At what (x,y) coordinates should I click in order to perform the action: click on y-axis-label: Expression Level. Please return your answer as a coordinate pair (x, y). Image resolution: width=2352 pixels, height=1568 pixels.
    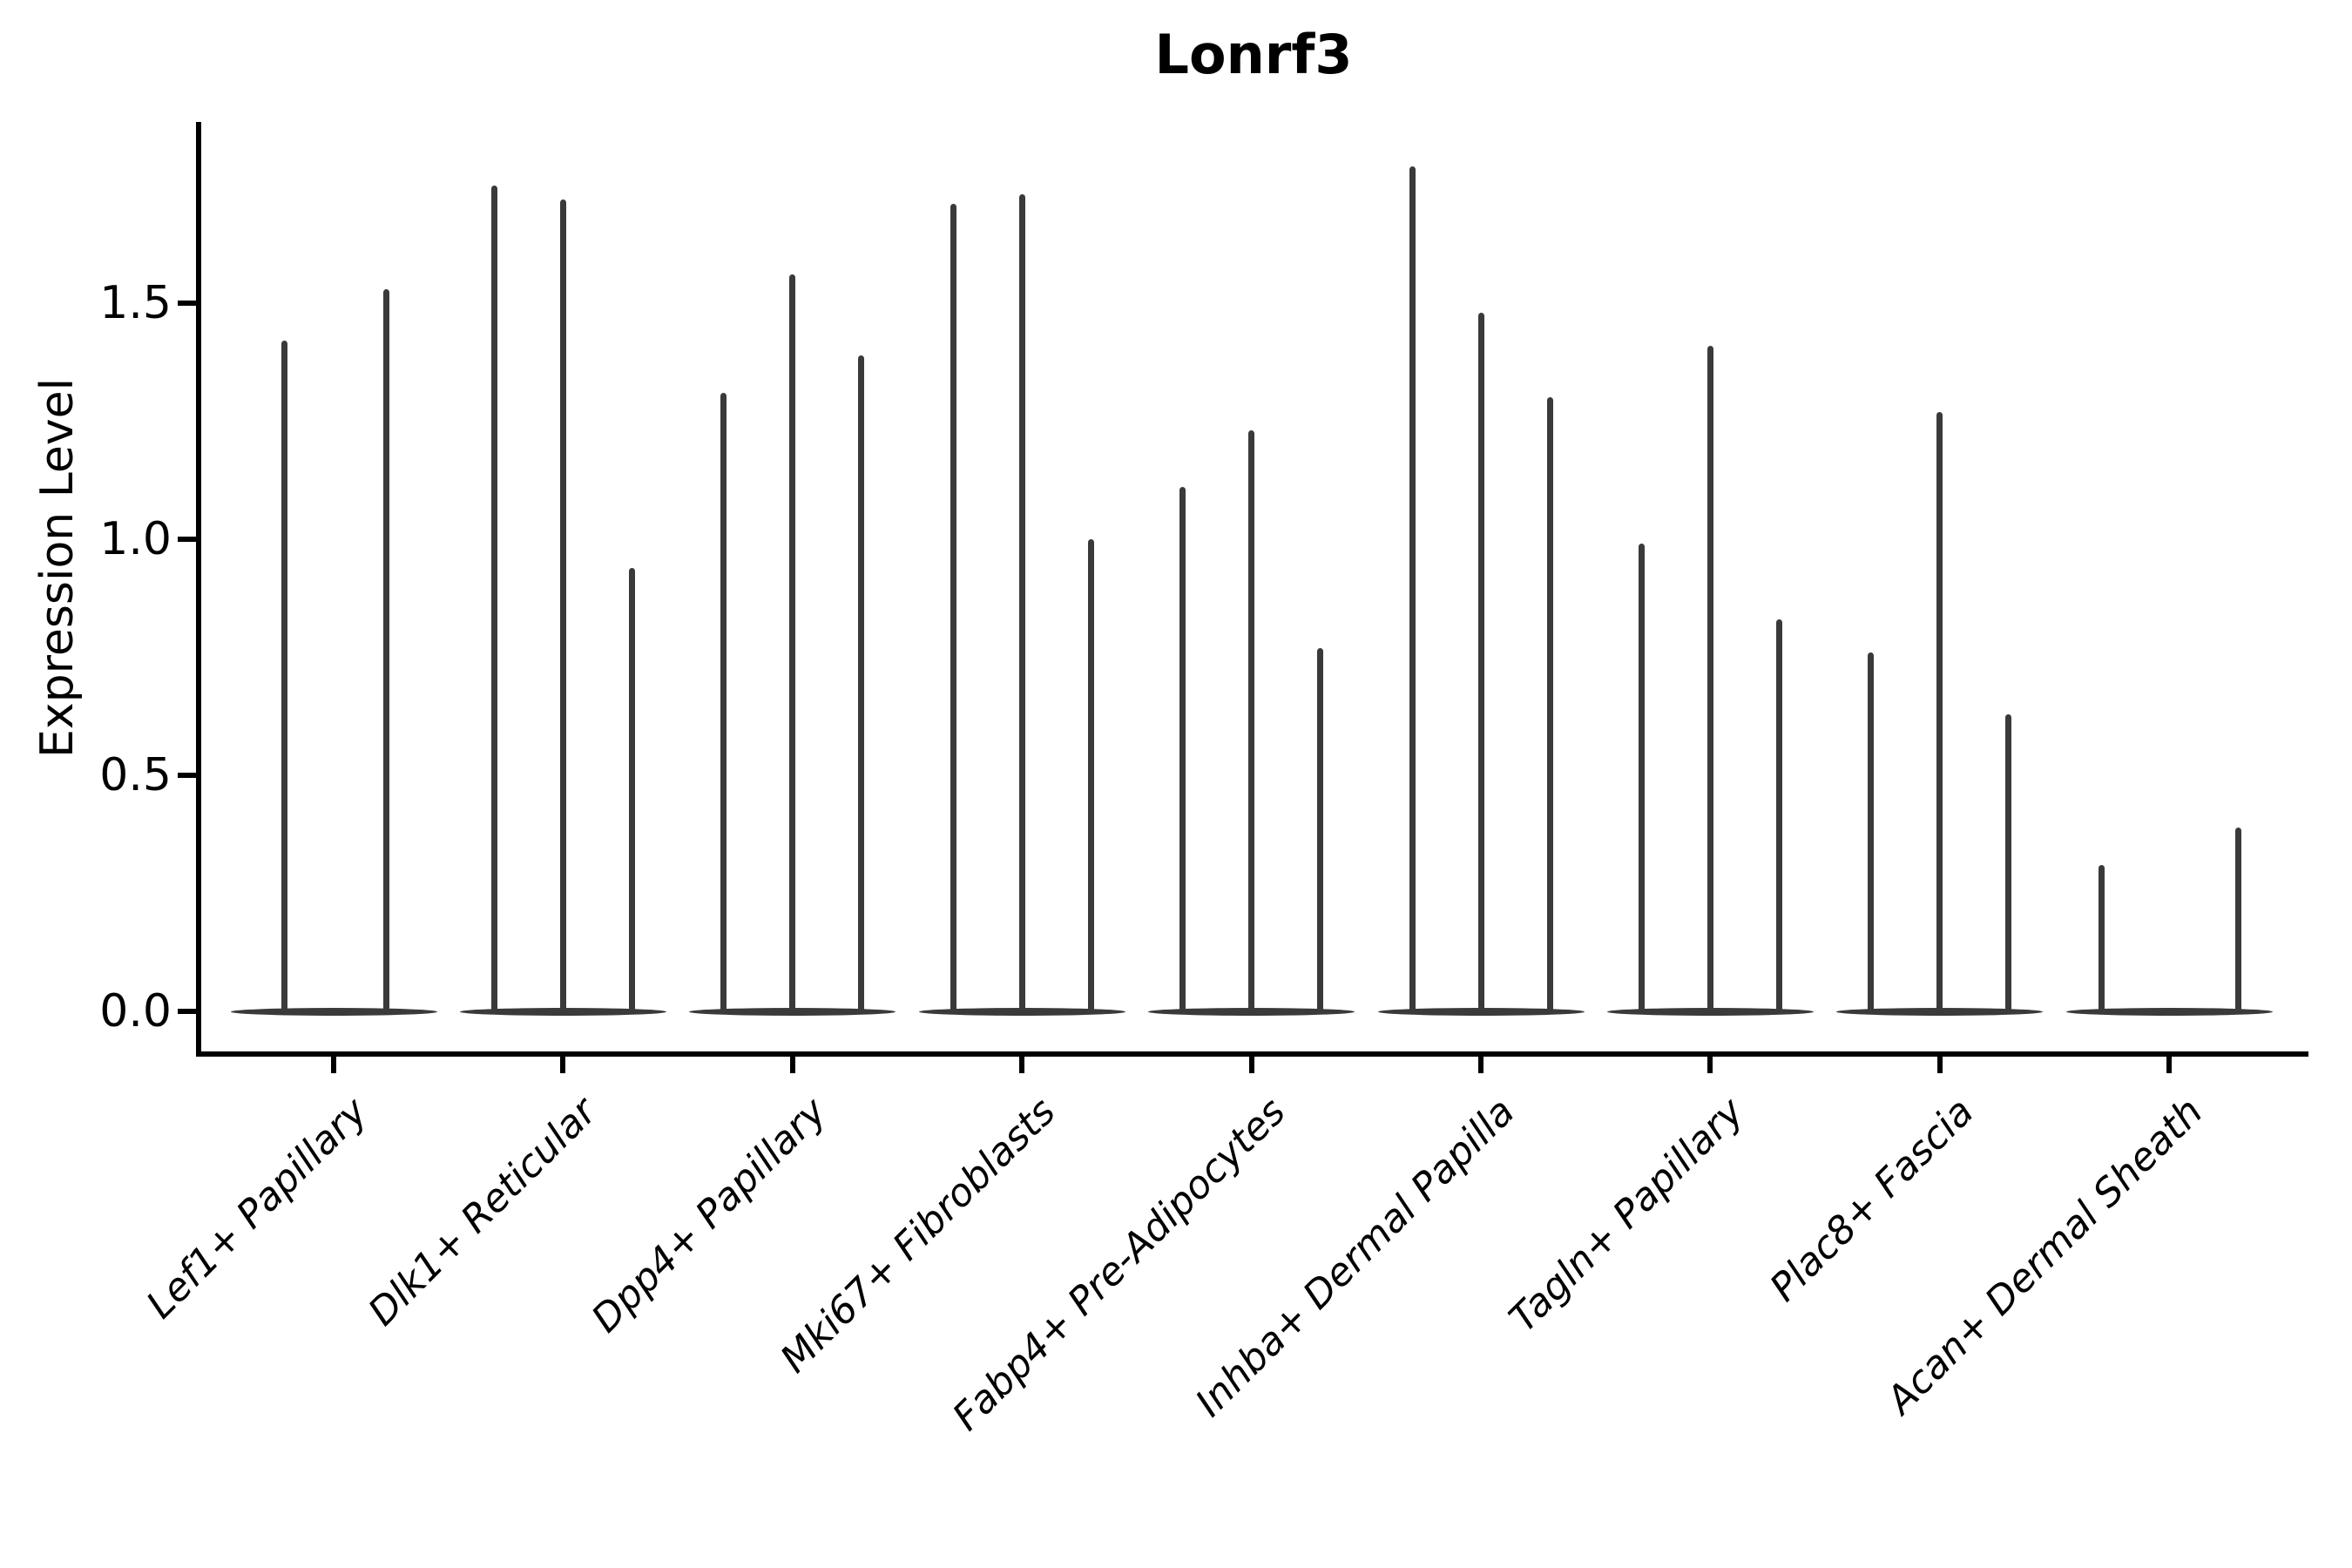
    Looking at the image, I should click on (58, 568).